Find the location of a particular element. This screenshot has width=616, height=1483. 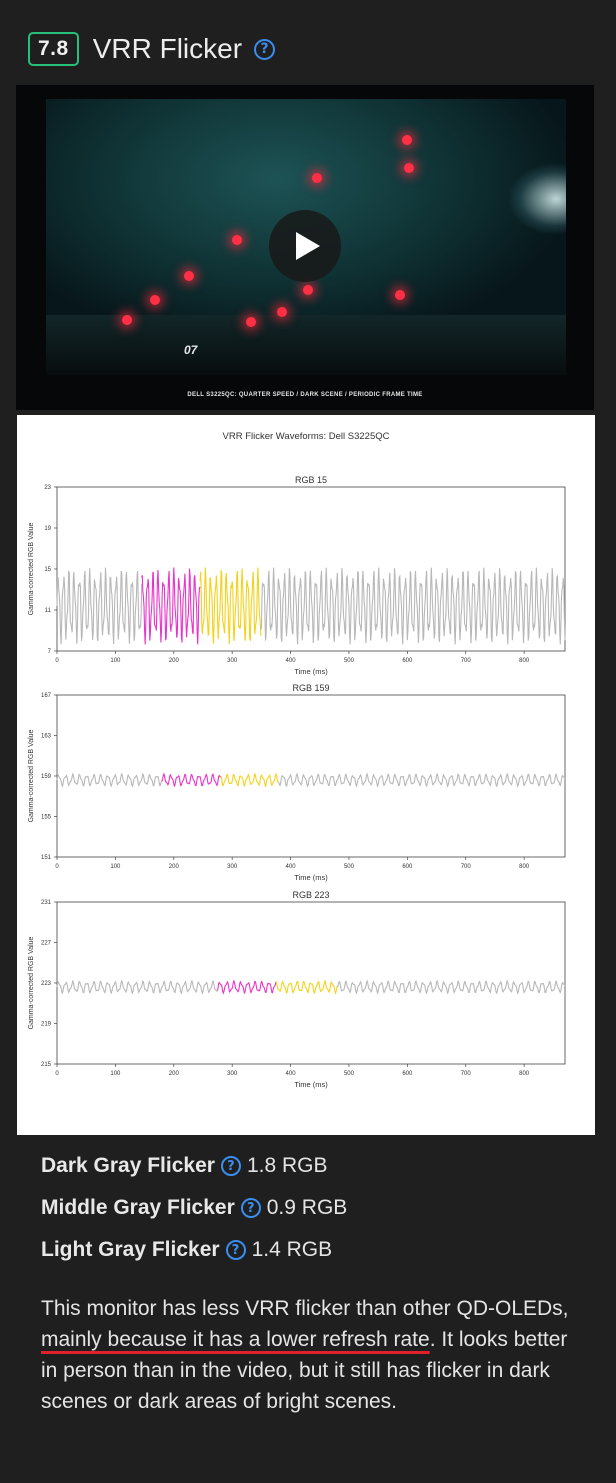

stat-label: Light Gray Flicker is located at coordinates (130, 1249).